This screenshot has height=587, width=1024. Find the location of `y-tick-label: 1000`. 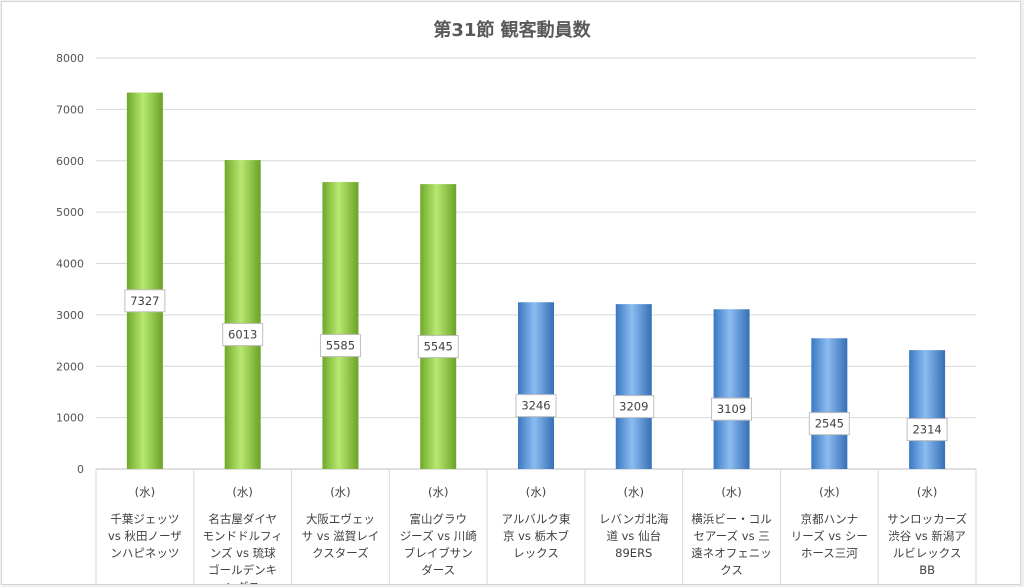

y-tick-label: 1000 is located at coordinates (70, 418).